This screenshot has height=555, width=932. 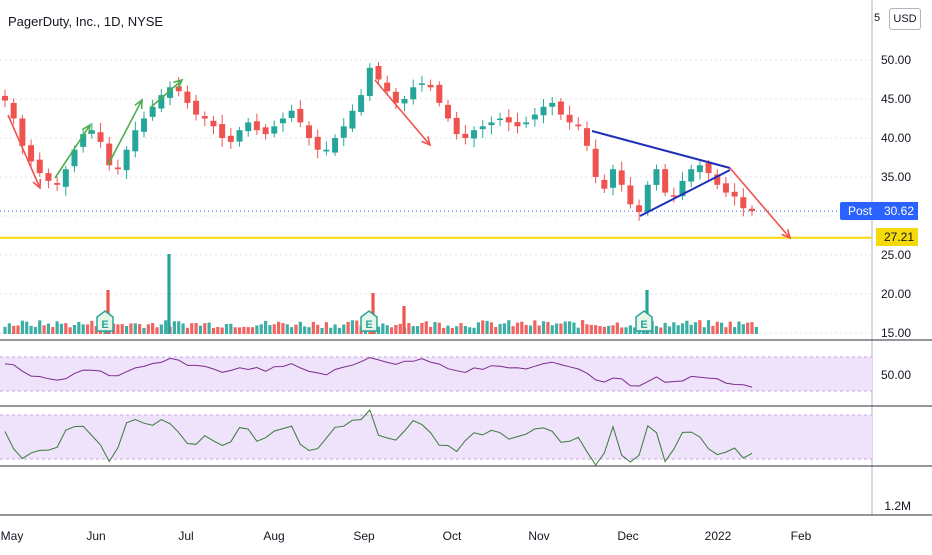 I want to click on up-arrow-may, so click(x=72, y=151).